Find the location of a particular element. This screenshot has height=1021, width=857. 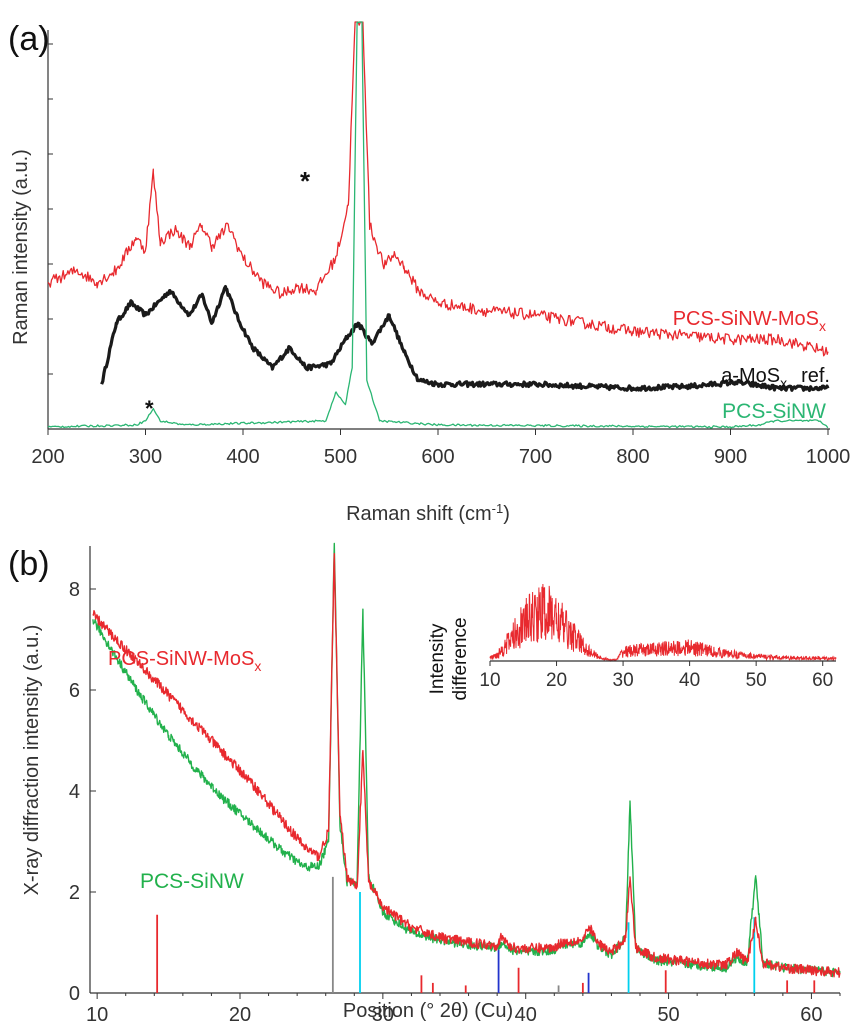

legend-b-red: PCS-SiNW-MoSx is located at coordinates (184, 661).